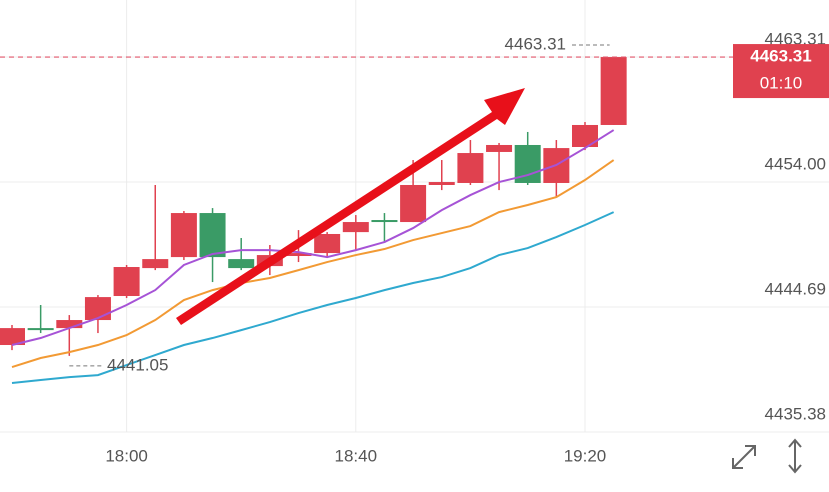 Image resolution: width=829 pixels, height=492 pixels. Describe the element at coordinates (126, 455) in the screenshot. I see `x-tick-label: 18:00` at that location.